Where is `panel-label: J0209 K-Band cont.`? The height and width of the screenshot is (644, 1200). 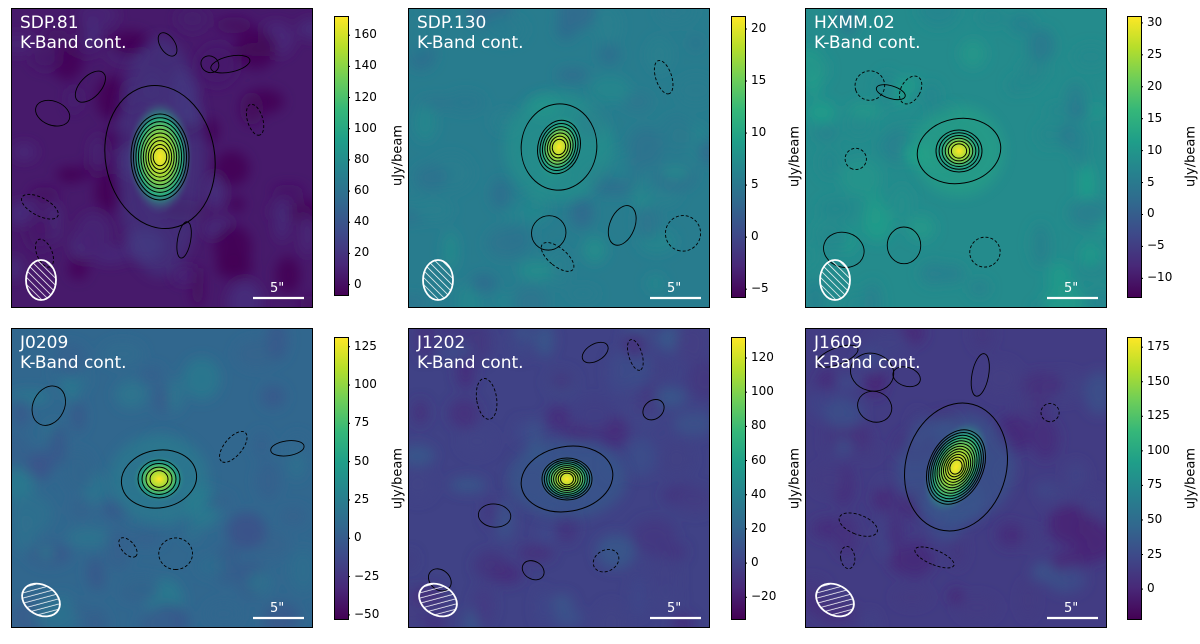 panel-label: J0209 K-Band cont. is located at coordinates (73, 353).